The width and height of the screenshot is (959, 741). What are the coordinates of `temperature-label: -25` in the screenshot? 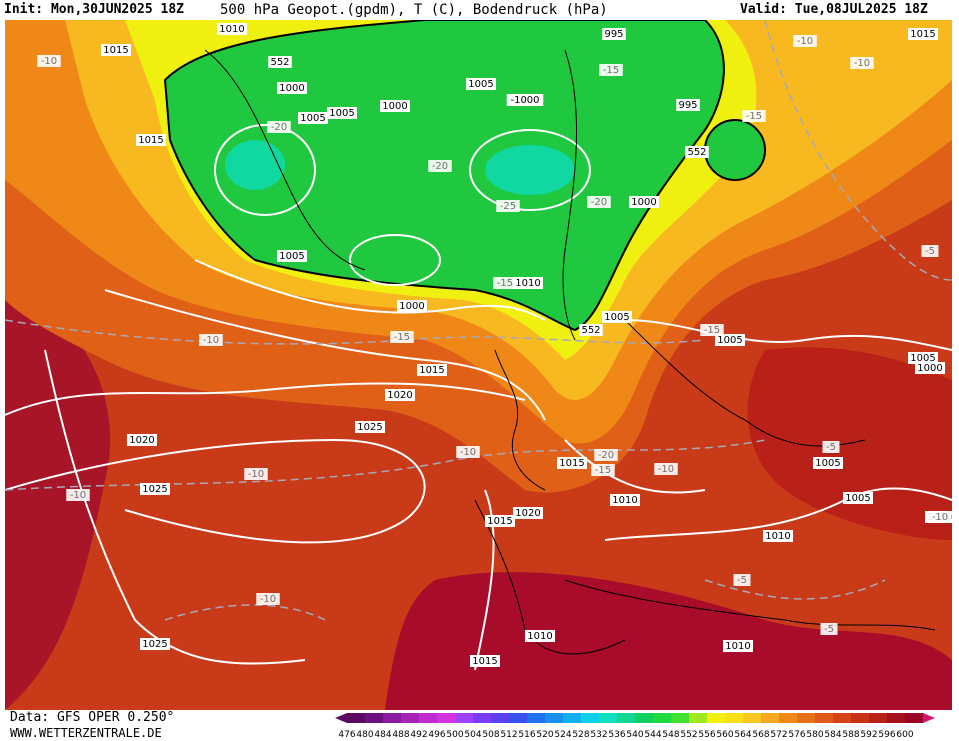 It's located at (508, 206).